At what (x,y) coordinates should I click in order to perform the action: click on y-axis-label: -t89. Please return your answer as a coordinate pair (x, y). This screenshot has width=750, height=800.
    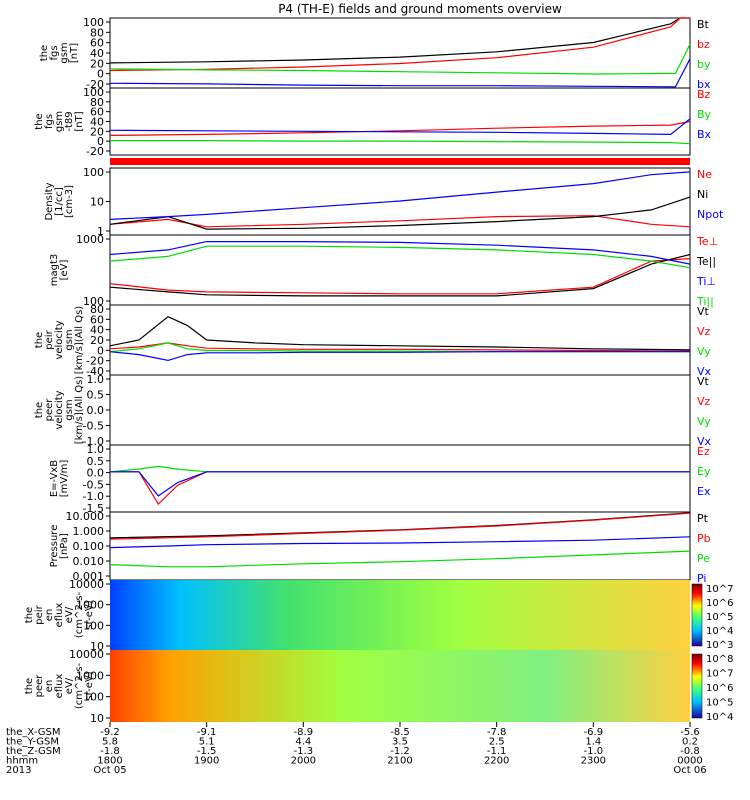
    Looking at the image, I should click on (69, 121).